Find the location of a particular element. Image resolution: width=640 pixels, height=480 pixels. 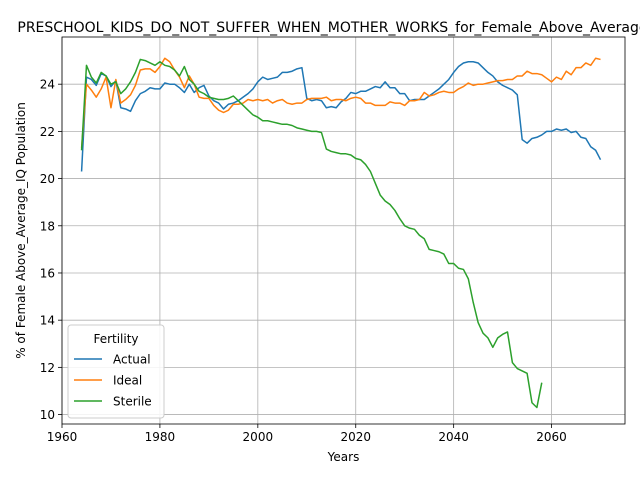

y-tick-label: 20 is located at coordinates (47, 179).